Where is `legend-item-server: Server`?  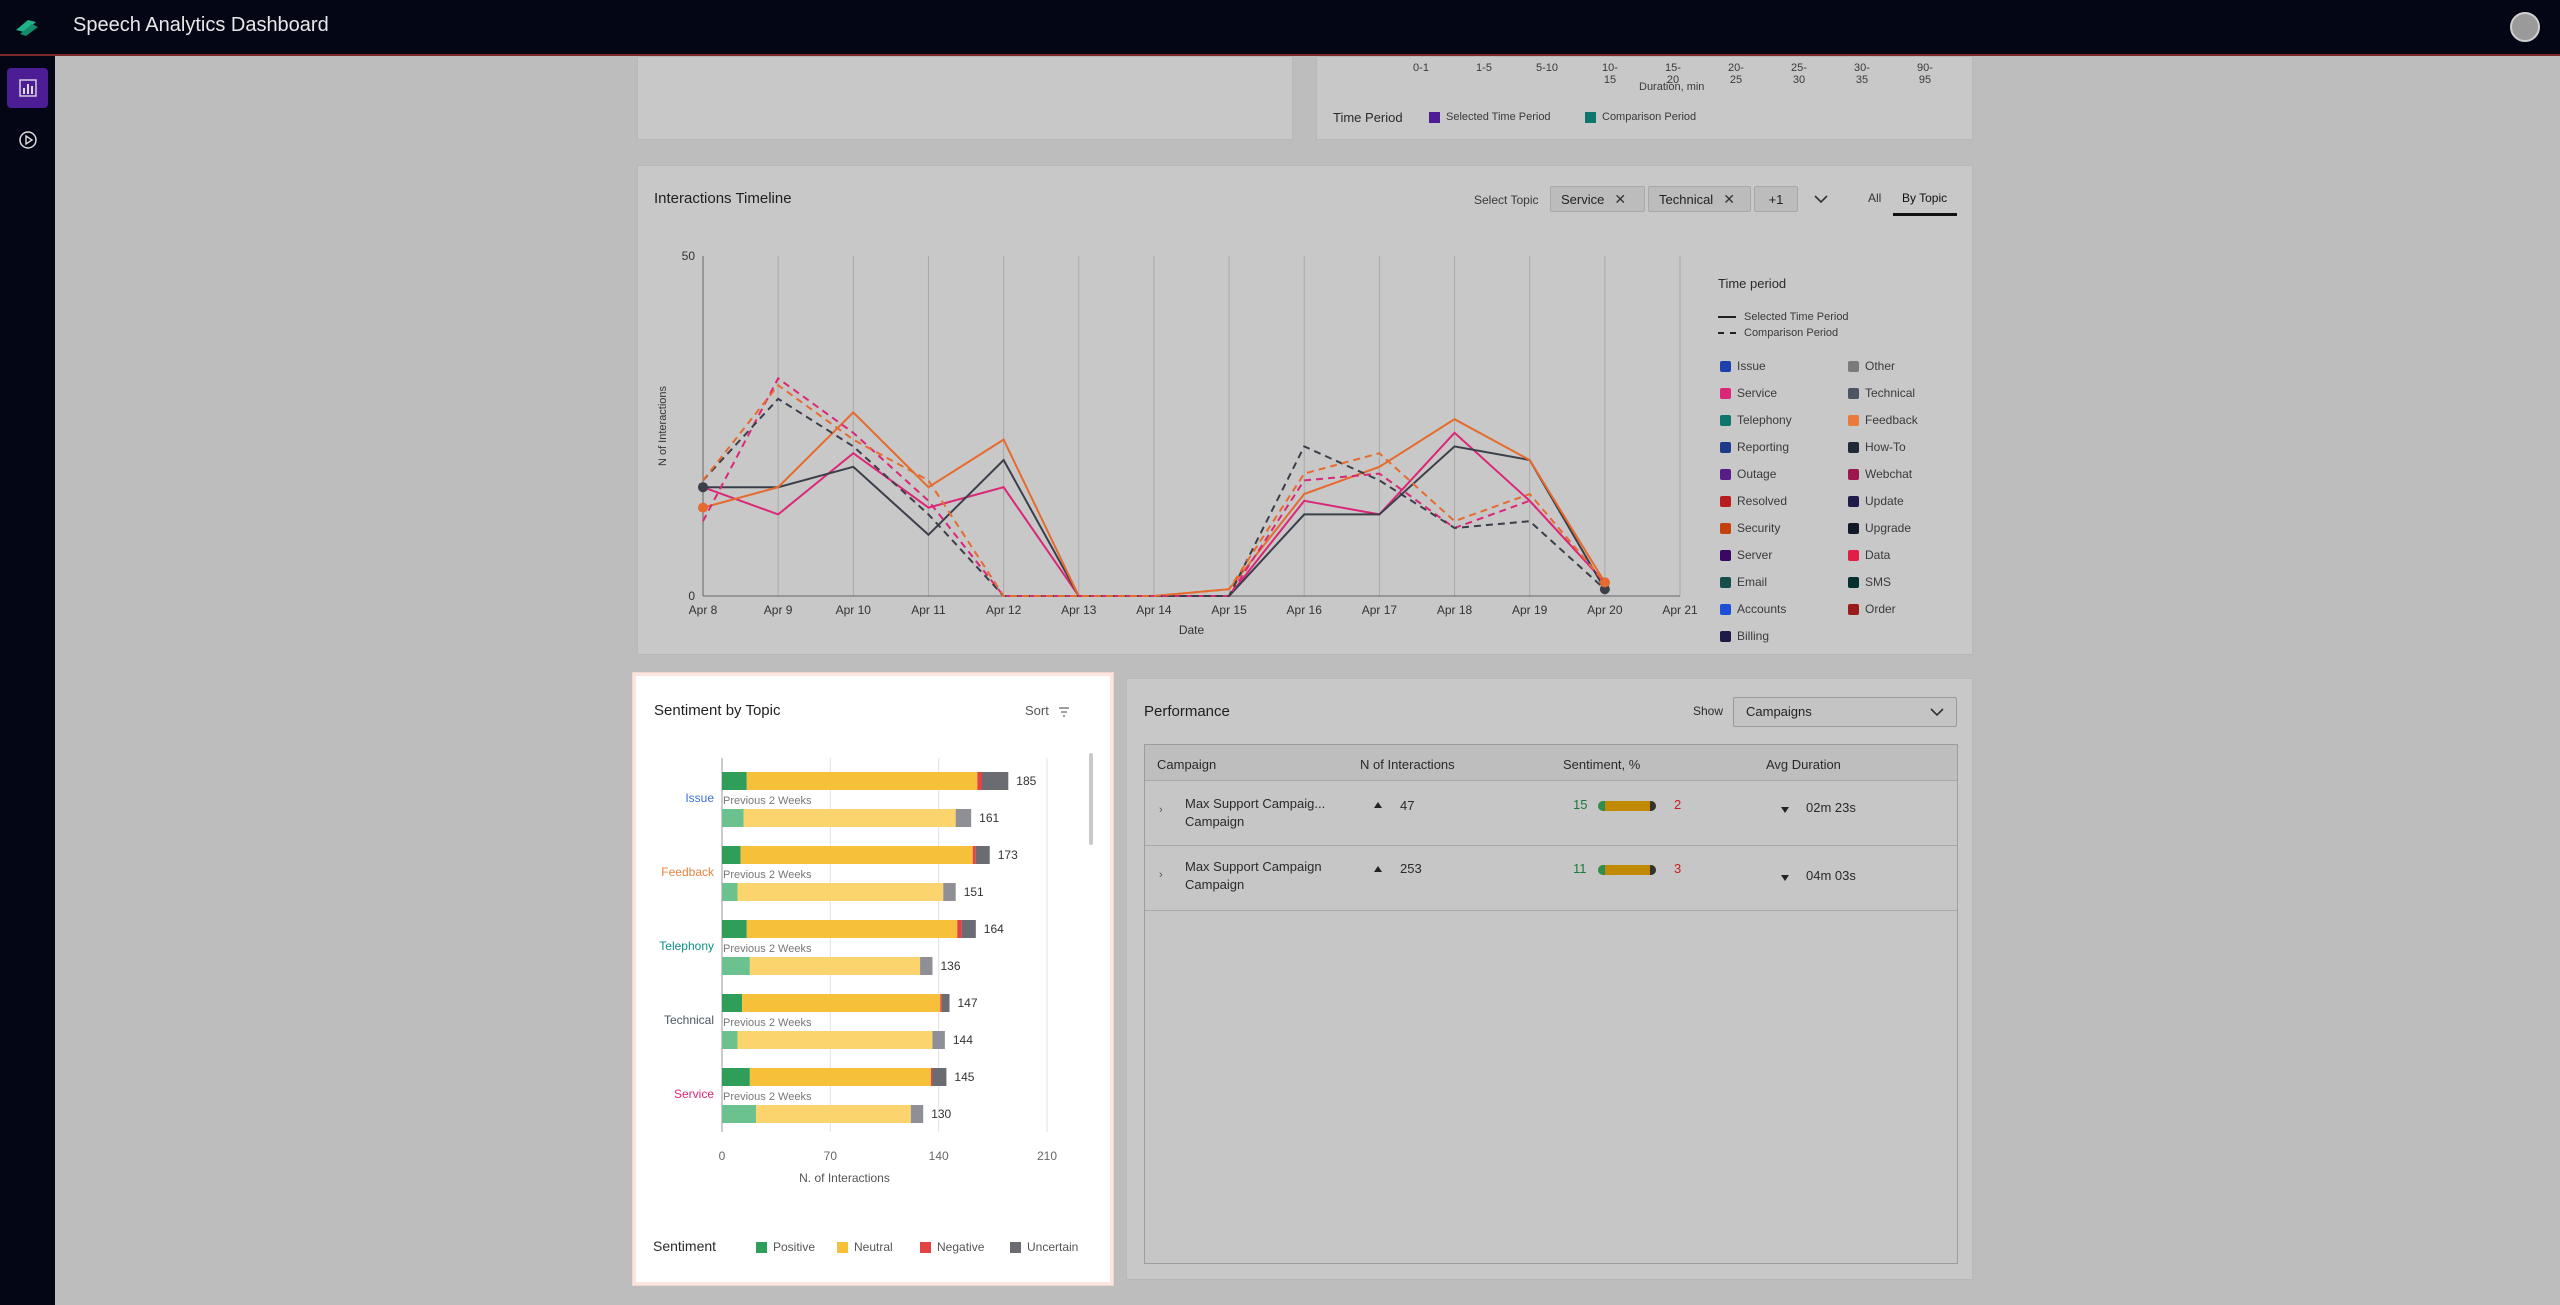 legend-item-server: Server is located at coordinates (1746, 555).